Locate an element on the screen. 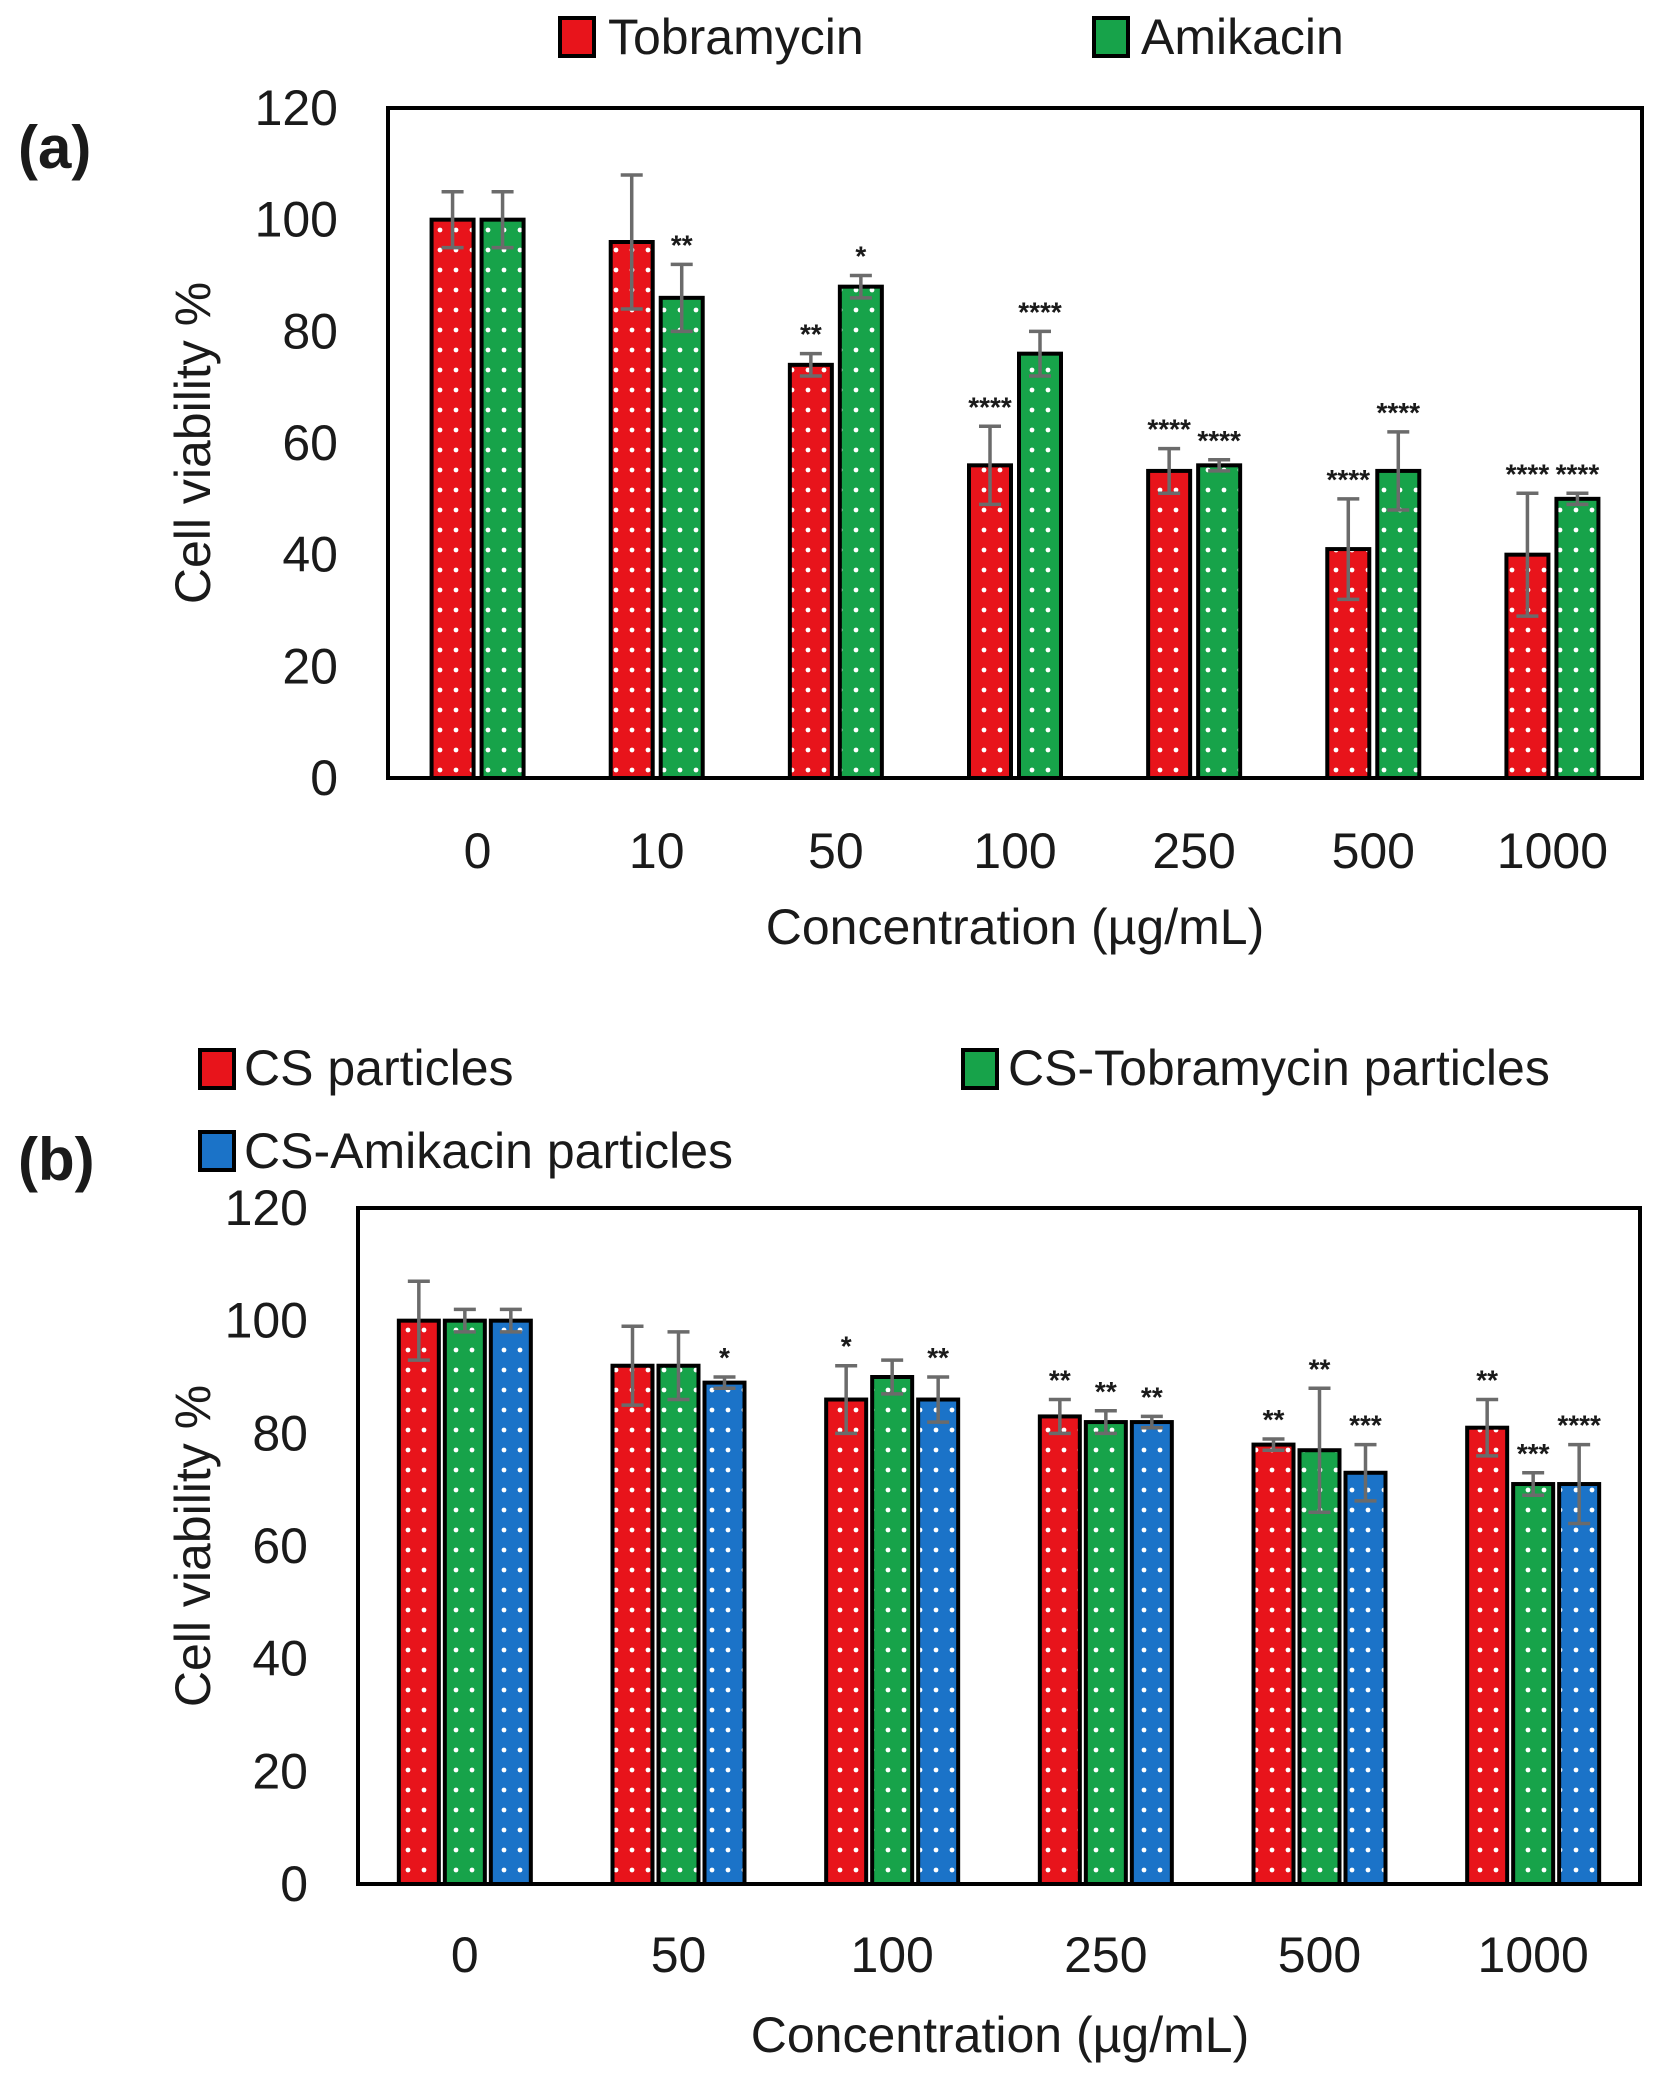 Image resolution: width=1662 pixels, height=2092 pixels. legend-item-cs-particles: CS particles is located at coordinates (356, 1068).